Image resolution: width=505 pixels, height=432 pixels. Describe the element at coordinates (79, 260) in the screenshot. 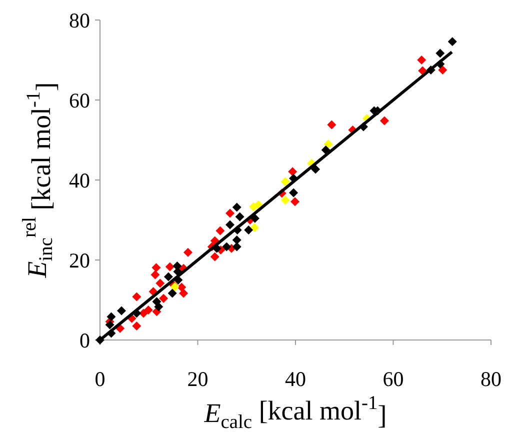

I see `y-tick-label: 20` at that location.